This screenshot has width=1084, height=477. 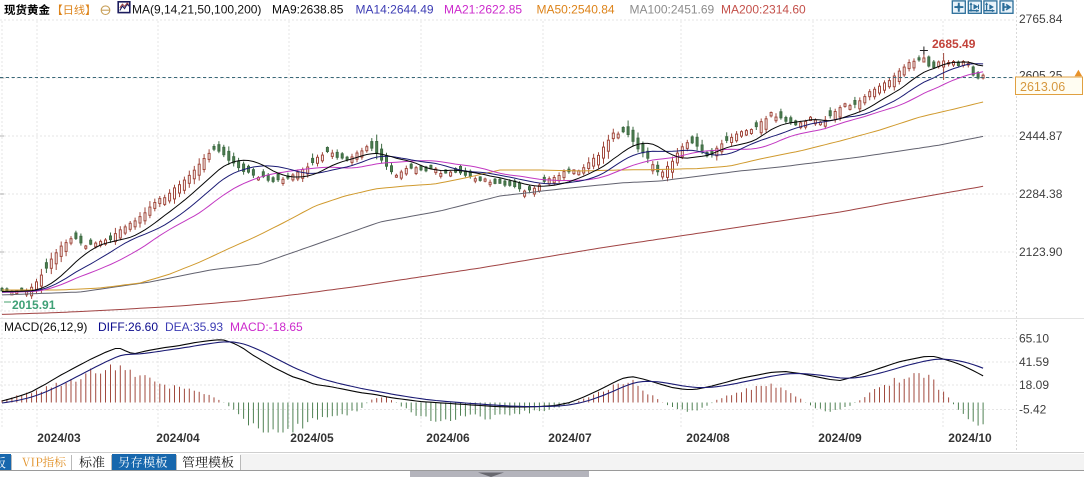 What do you see at coordinates (1034, 385) in the screenshot?
I see `svg-text: 18.09` at bounding box center [1034, 385].